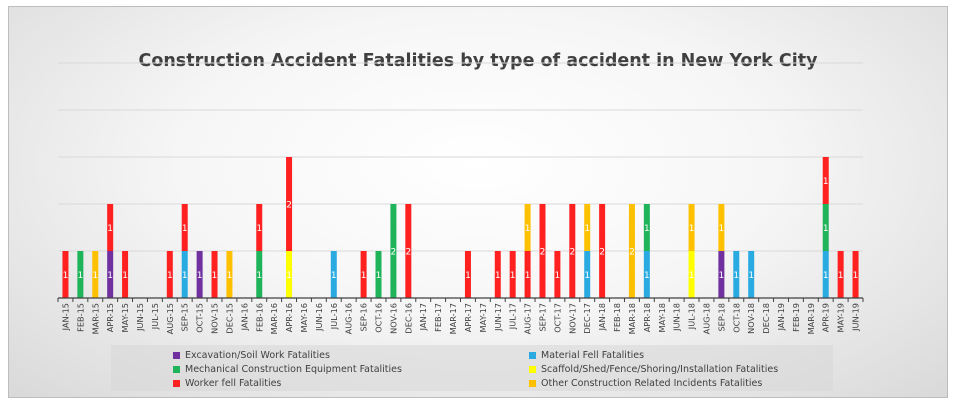 The height and width of the screenshot is (406, 960). Describe the element at coordinates (251, 355) in the screenshot. I see `legend-item: Excavation/Soil Work Fatalities` at that location.